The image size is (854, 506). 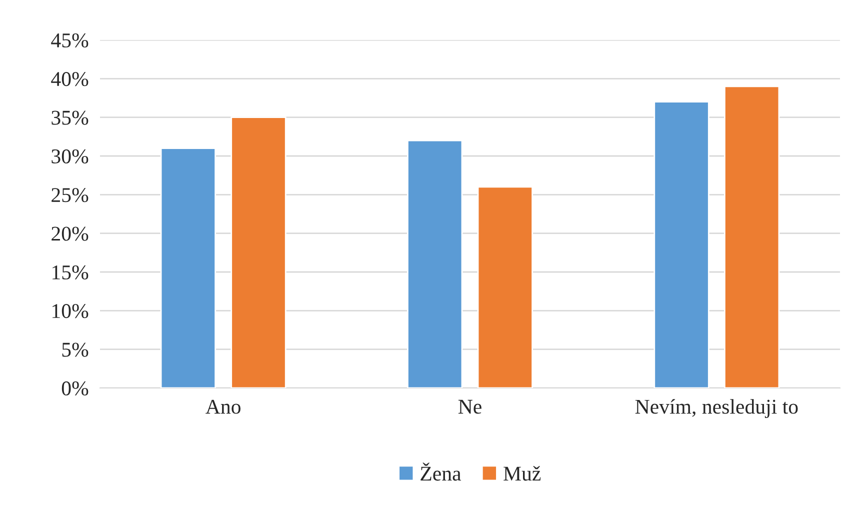 I want to click on y-tick-label: 0%, so click(x=75, y=388).